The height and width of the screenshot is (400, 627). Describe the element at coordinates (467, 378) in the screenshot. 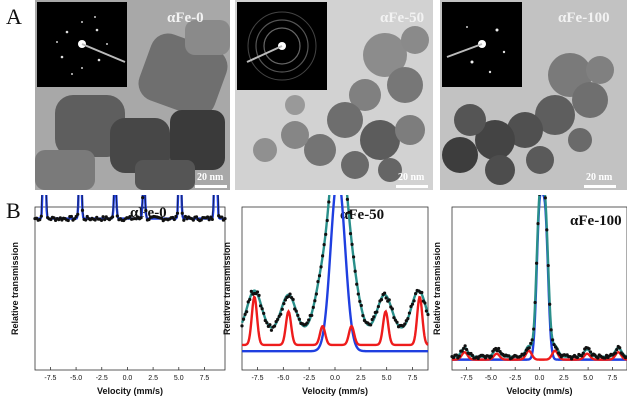

I see `x-tick-label-3-0: -7.5` at that location.